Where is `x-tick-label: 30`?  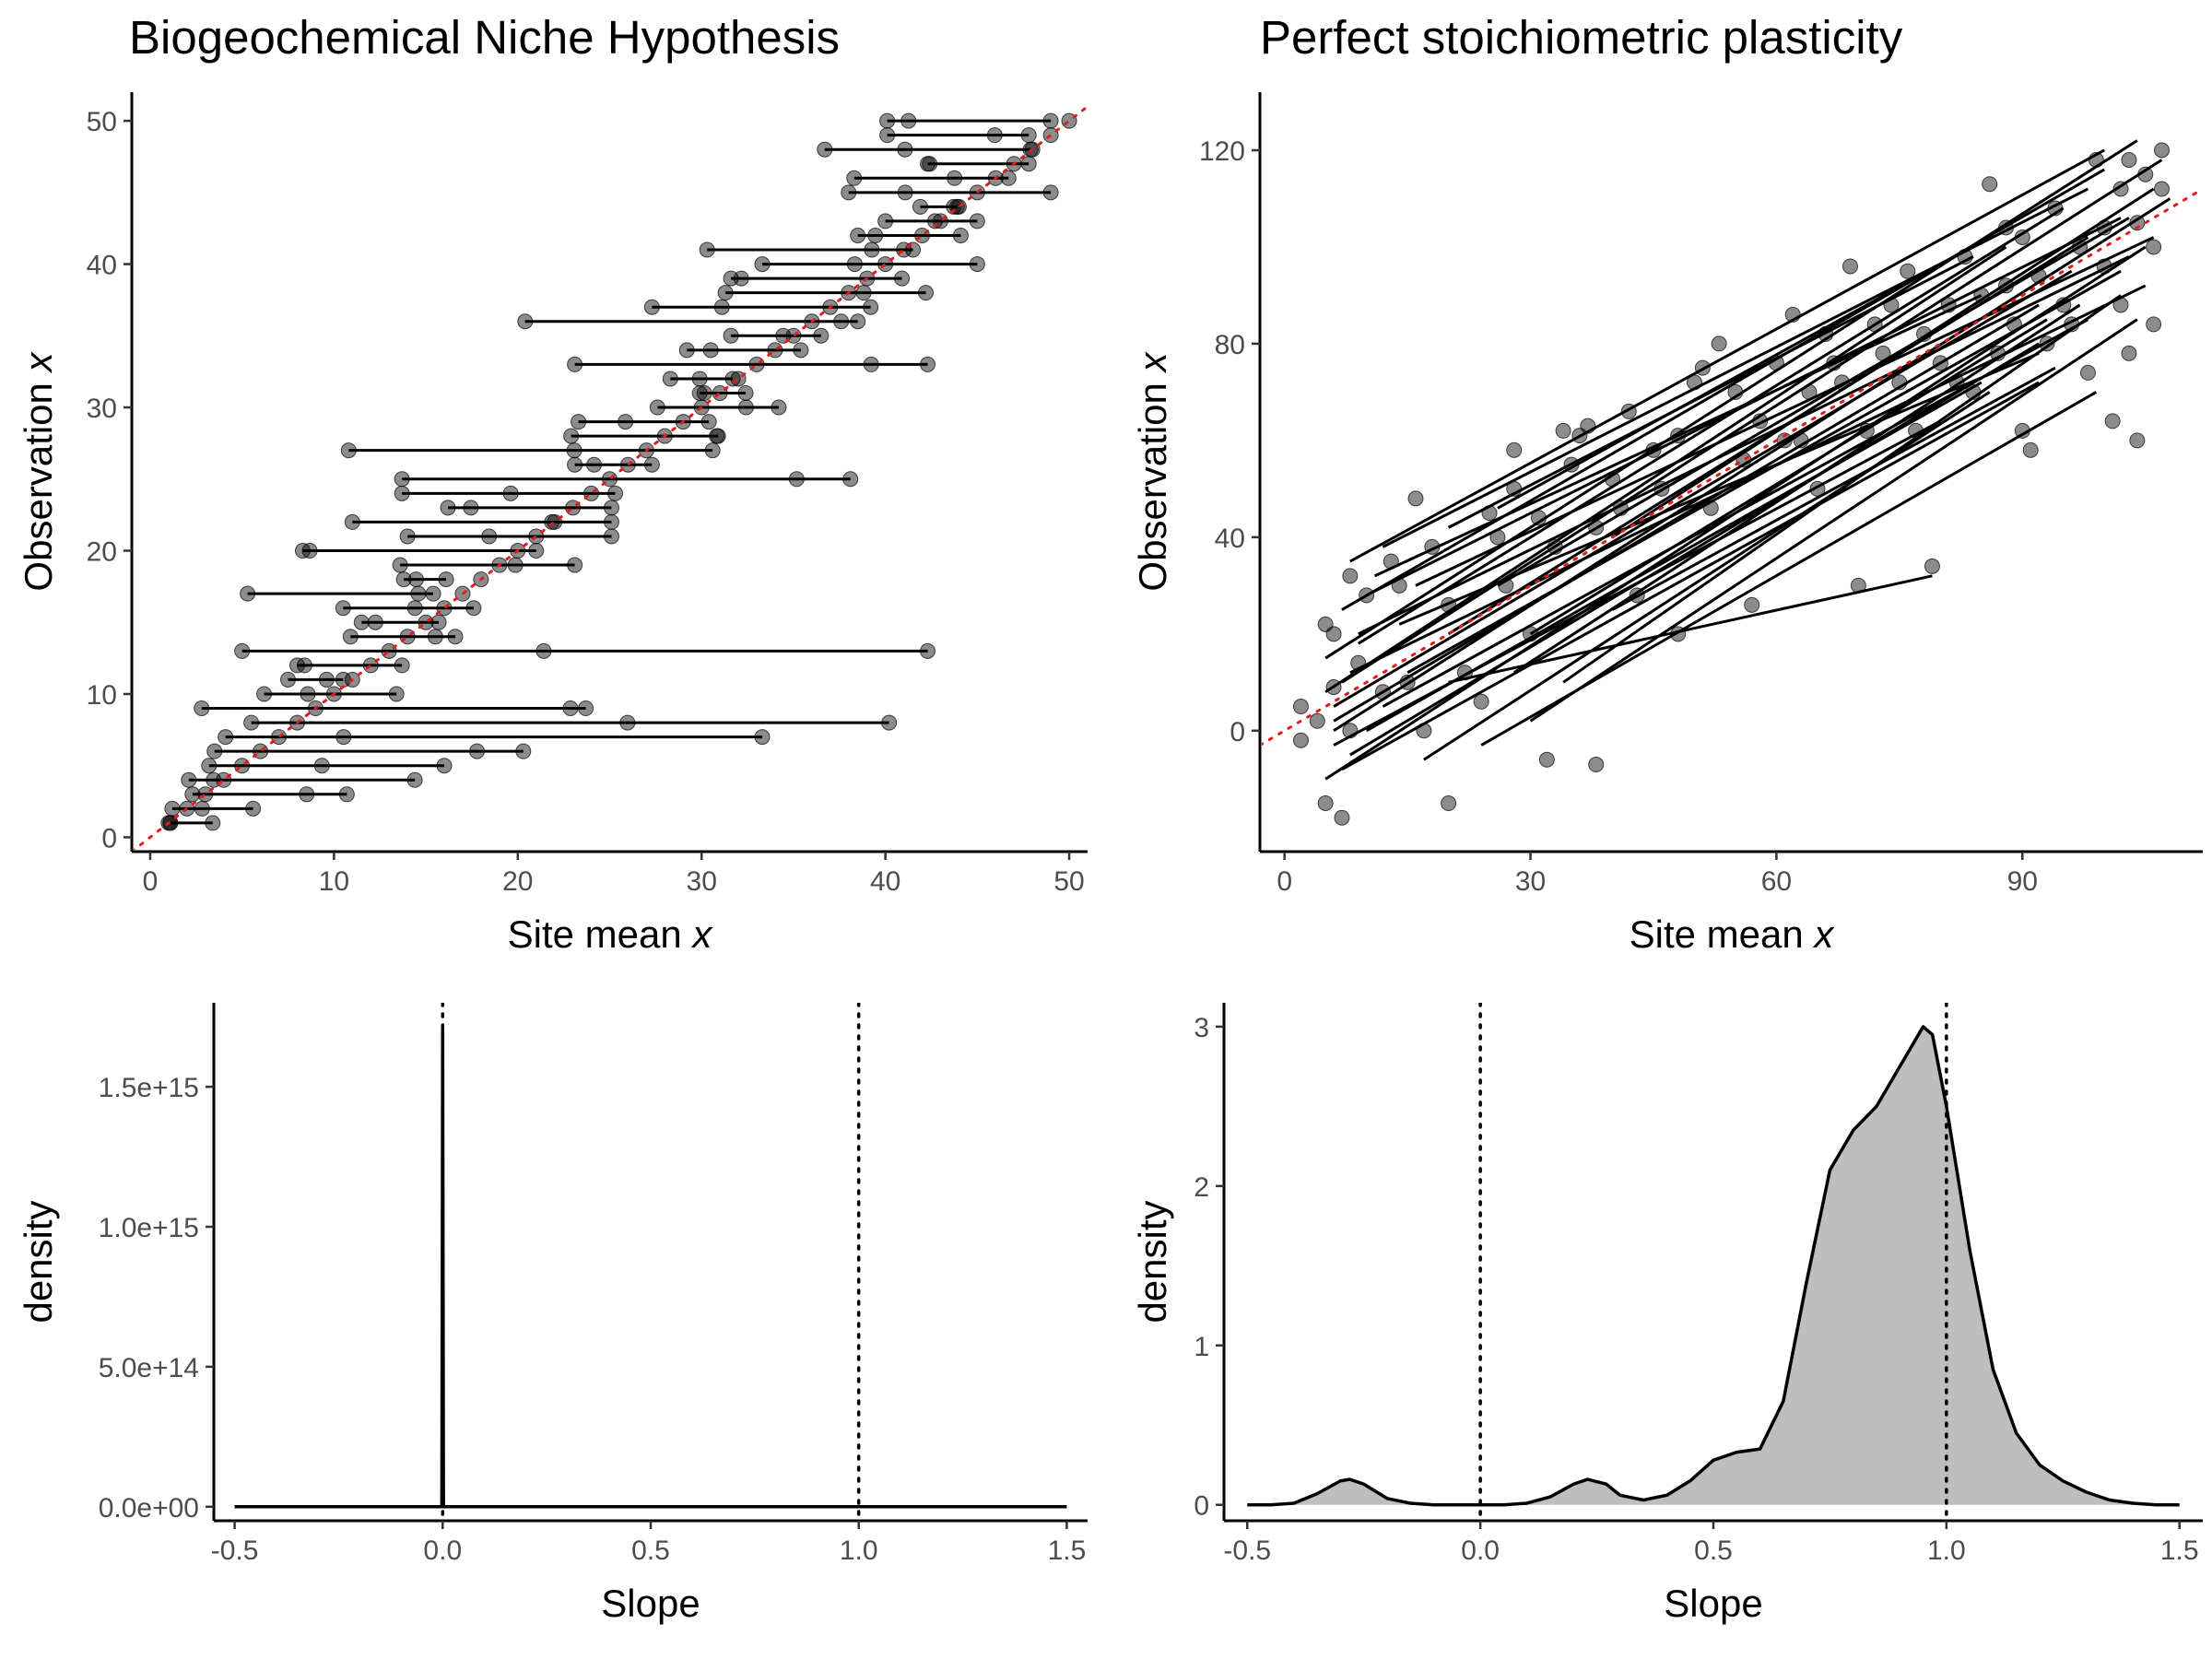
x-tick-label: 30 is located at coordinates (702, 881).